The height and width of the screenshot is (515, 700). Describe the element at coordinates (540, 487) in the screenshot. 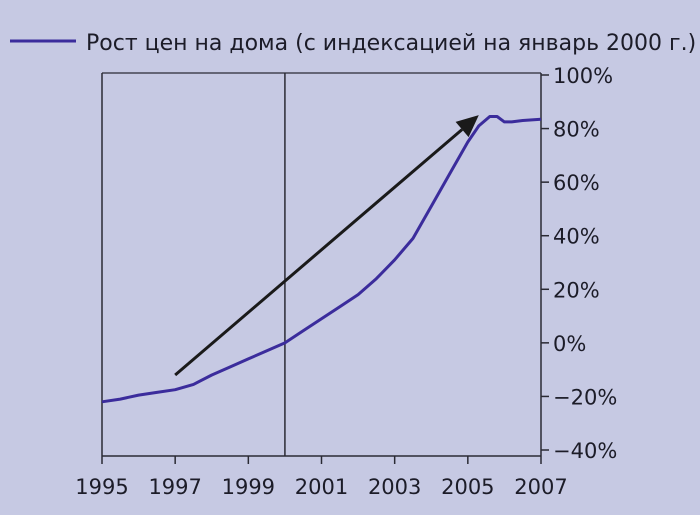

I see `x-tick-label: 2007` at that location.